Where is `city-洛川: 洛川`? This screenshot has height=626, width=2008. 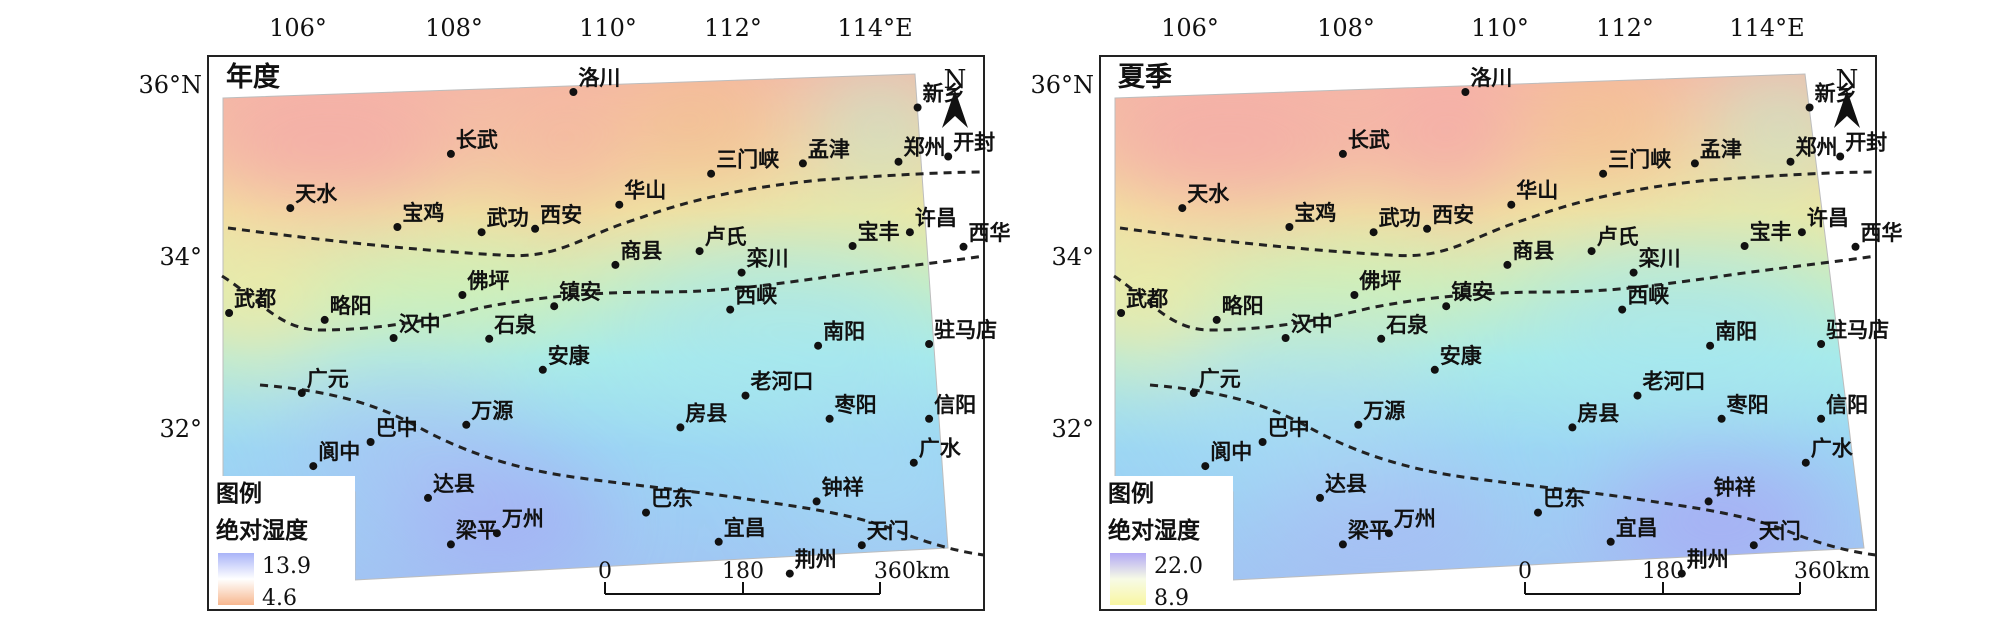
city-洛川: 洛川 is located at coordinates (594, 80).